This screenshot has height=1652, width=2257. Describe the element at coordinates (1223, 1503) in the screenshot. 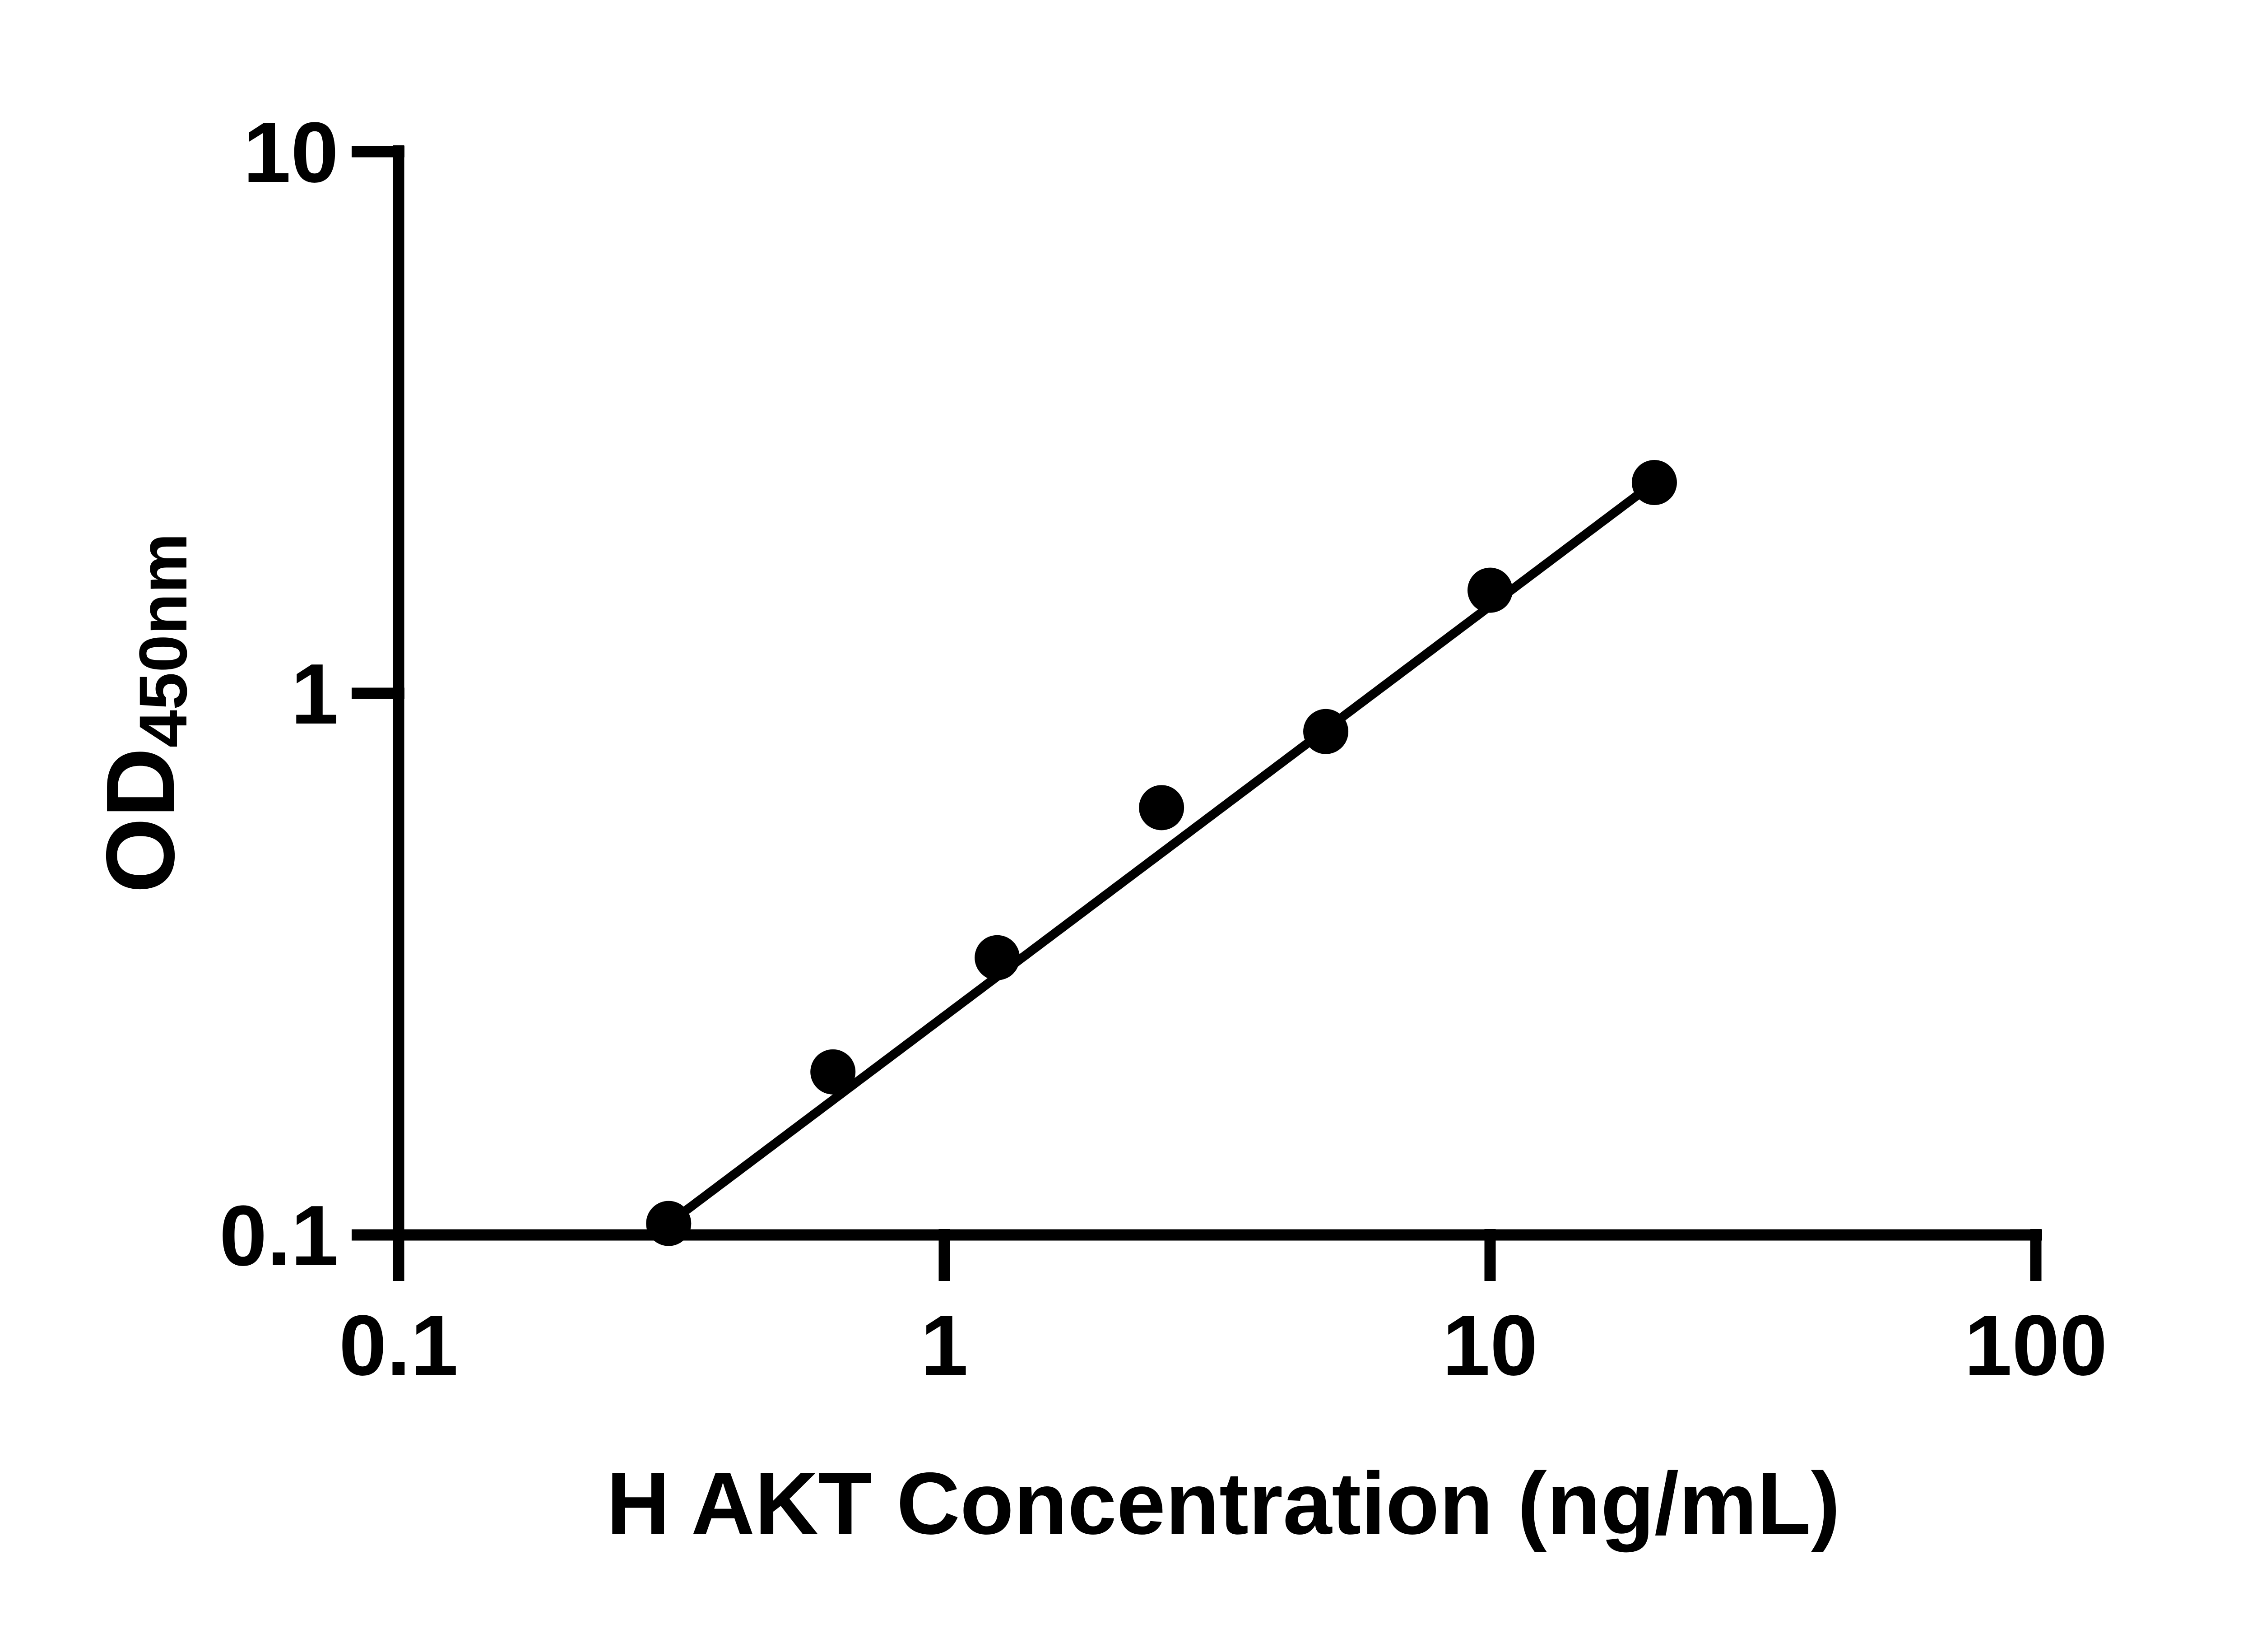

I see `x-axis-title: H AKT Concentration (ng/mL)` at that location.